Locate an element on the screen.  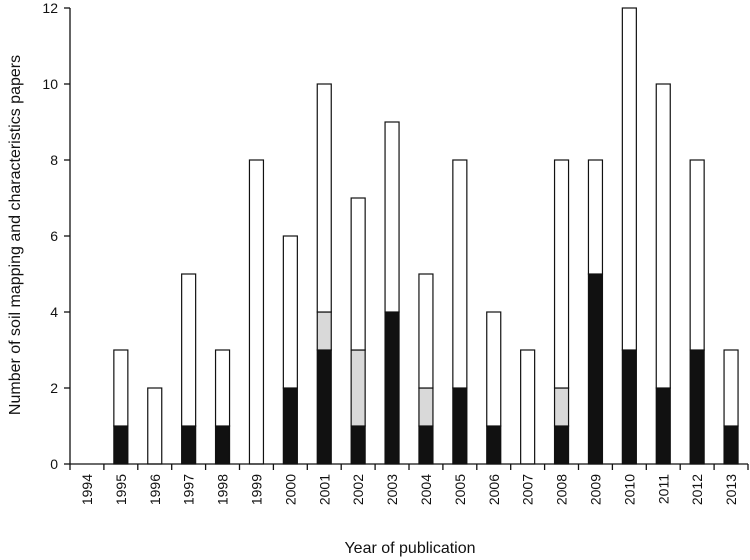
bar-segment-1999-s2 is located at coordinates (256, 312).